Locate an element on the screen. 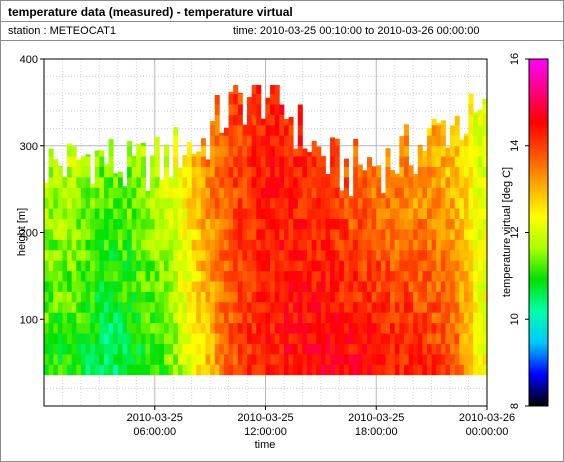  y-tick-label: 400 is located at coordinates (29, 60).